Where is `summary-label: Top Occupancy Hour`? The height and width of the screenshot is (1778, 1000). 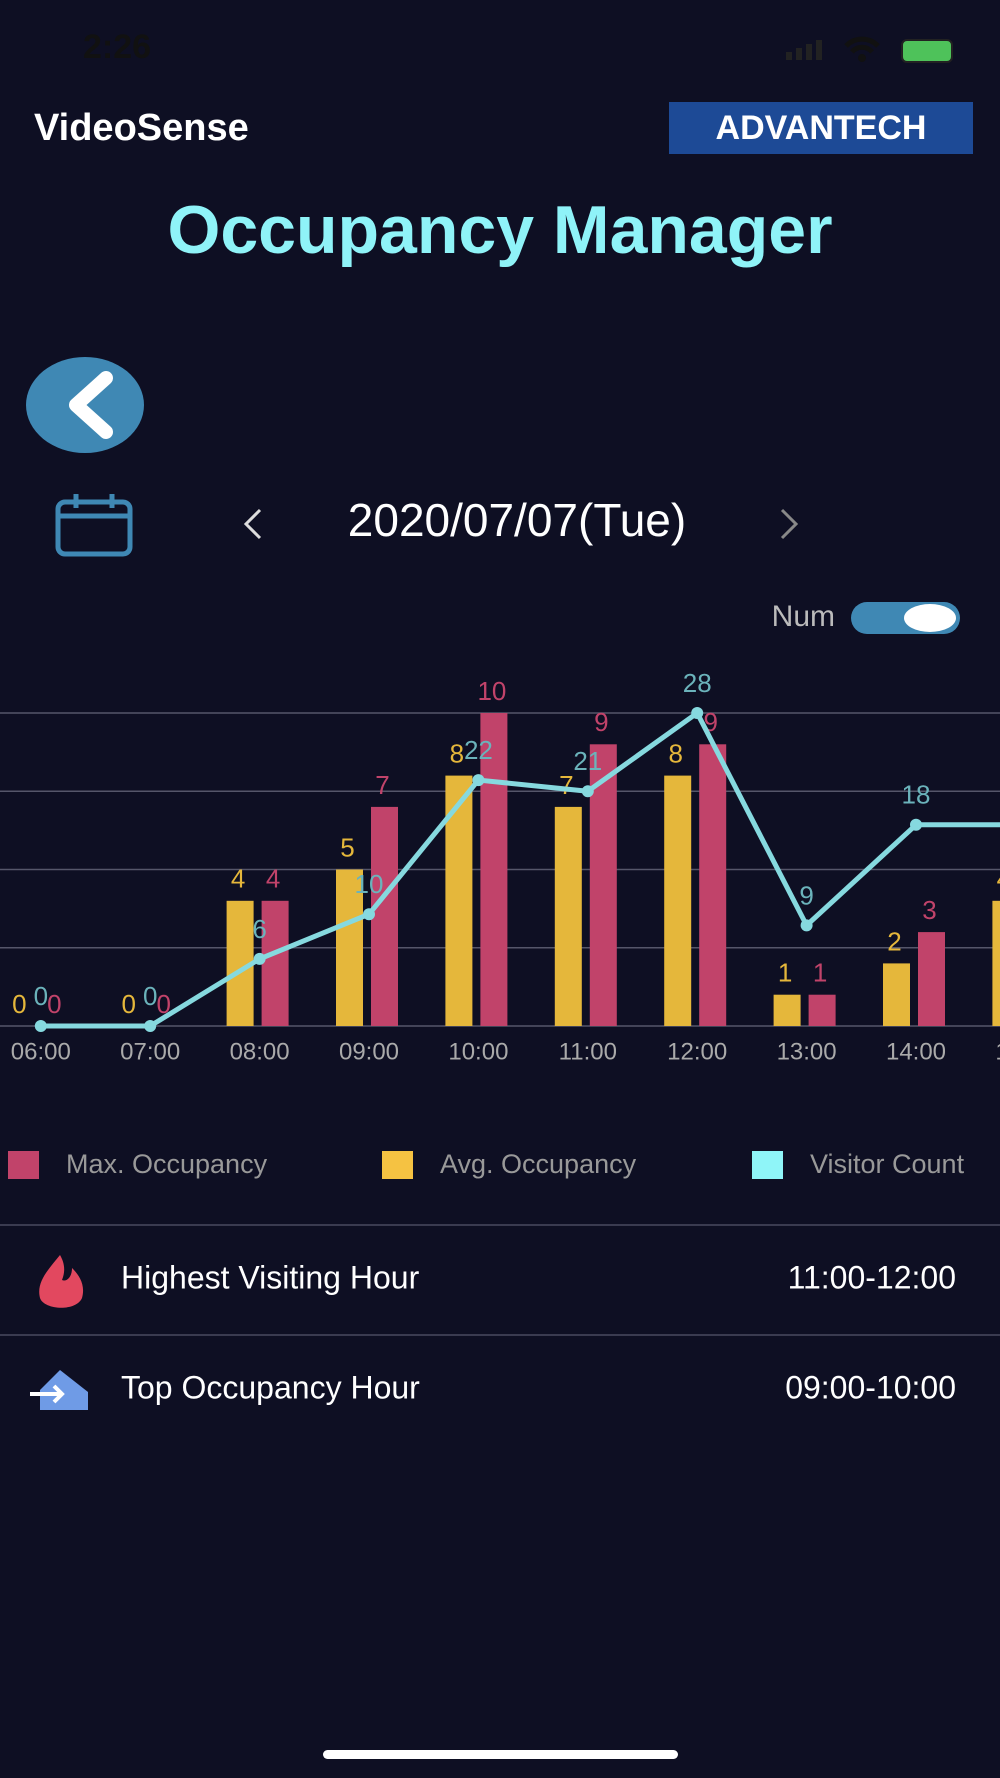 summary-label: Top Occupancy Hour is located at coordinates (270, 1387).